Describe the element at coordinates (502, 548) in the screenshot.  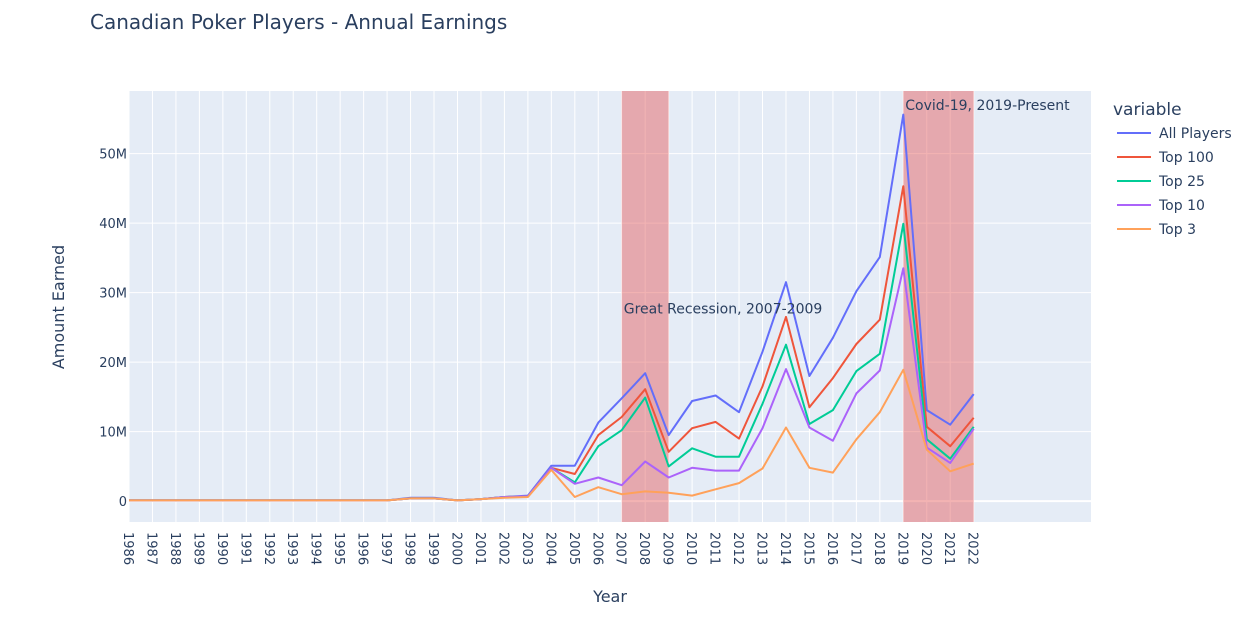
I see `x-tick-label: 2002` at that location.